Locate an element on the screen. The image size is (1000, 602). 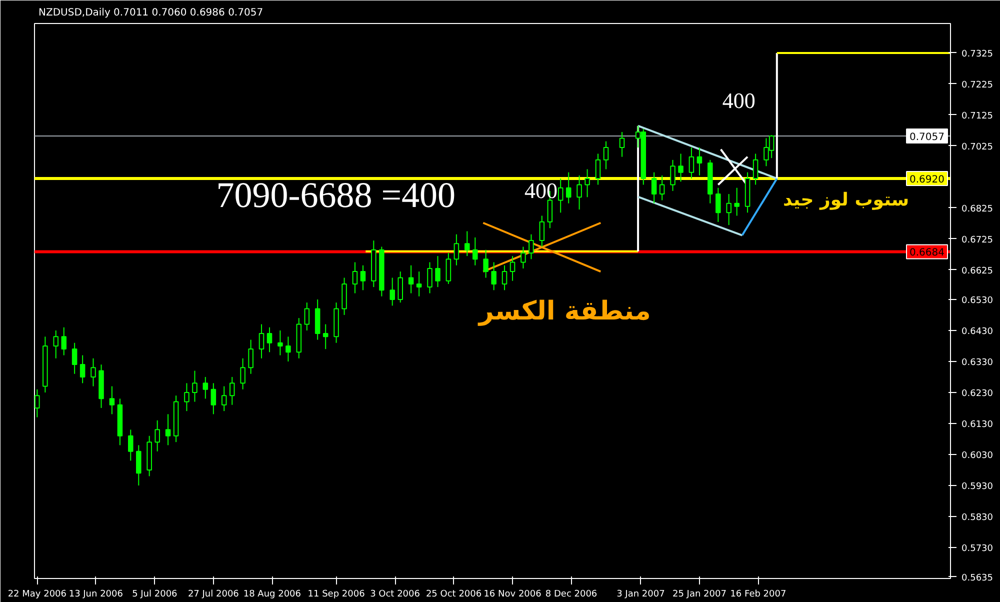
y-tick-label: 0.7025 is located at coordinates (977, 147).